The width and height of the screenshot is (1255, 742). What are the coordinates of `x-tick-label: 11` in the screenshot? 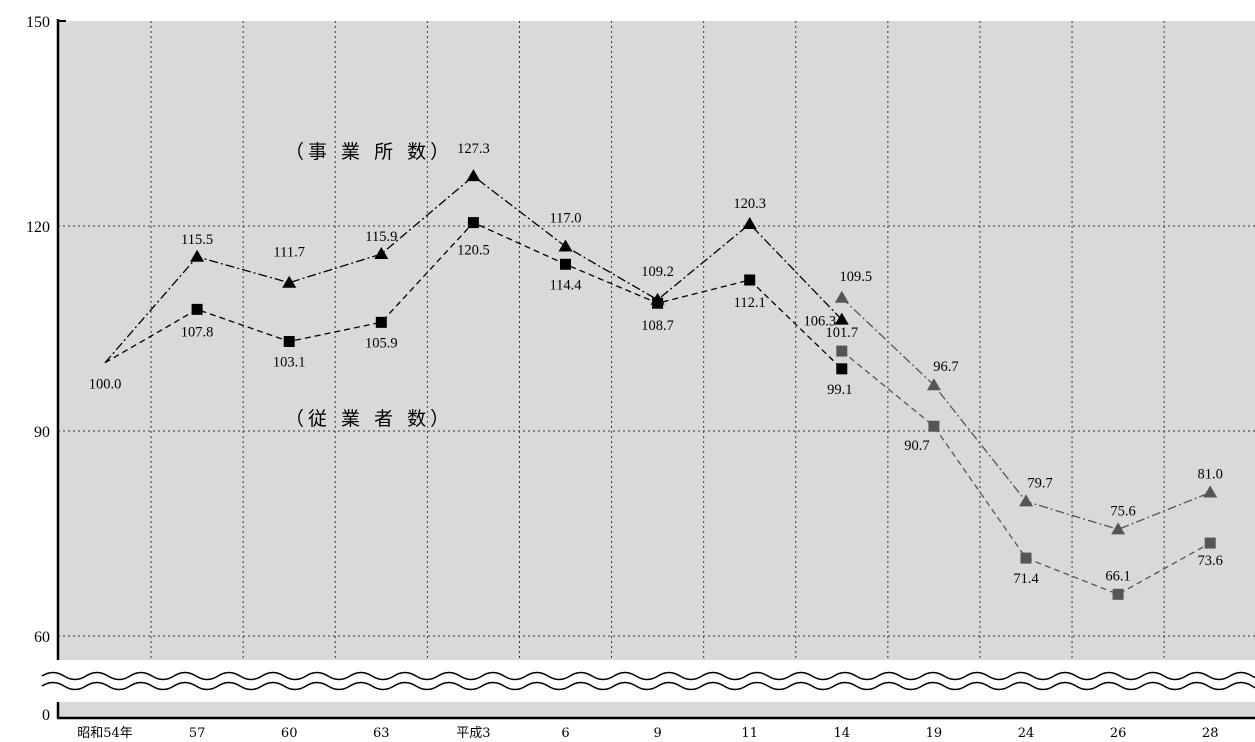 It's located at (749, 733).